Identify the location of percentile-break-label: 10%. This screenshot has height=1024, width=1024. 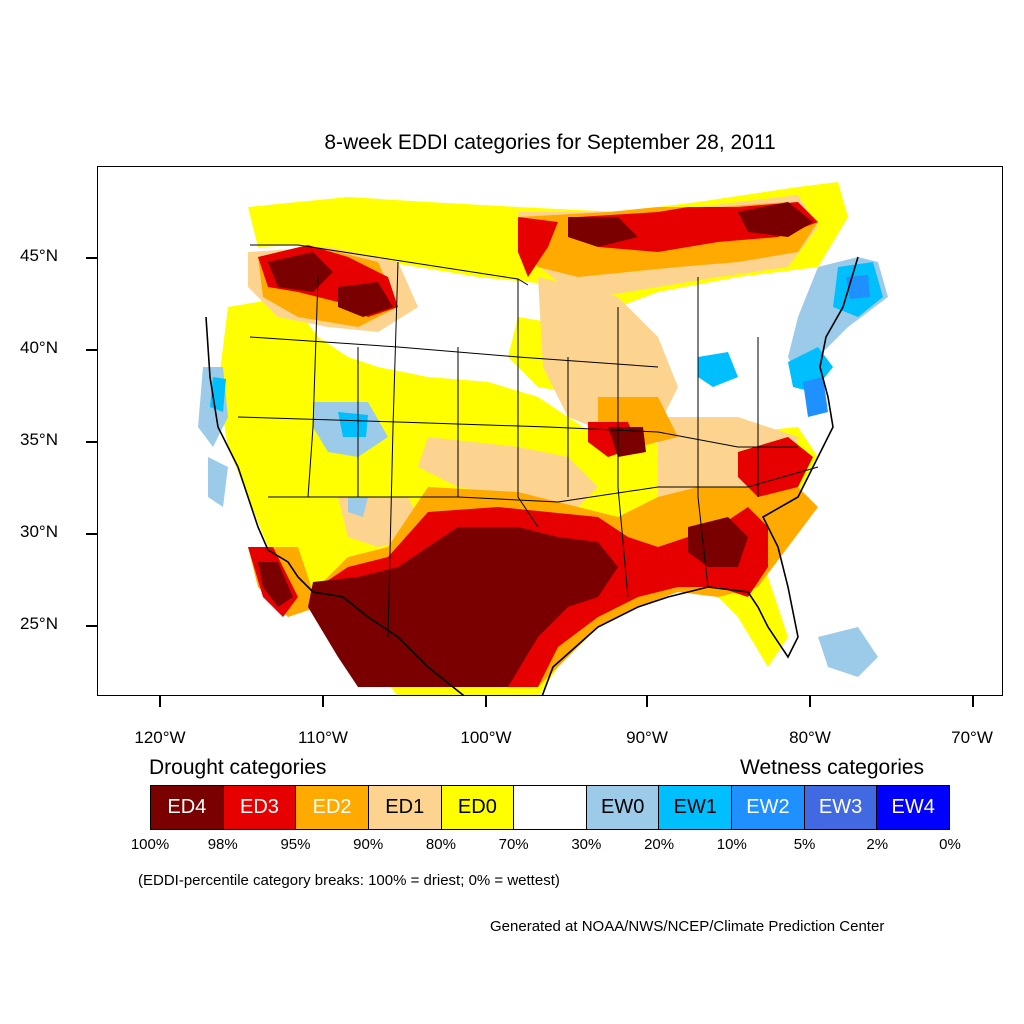
(731, 844).